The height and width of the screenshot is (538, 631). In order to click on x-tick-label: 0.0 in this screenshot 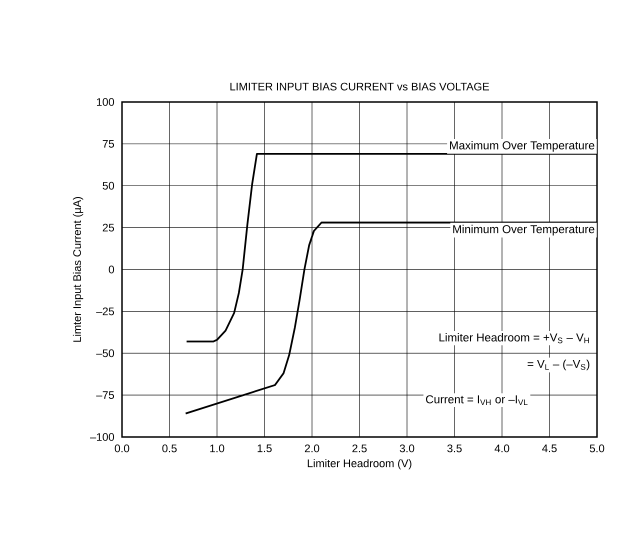, I will do `click(122, 448)`.